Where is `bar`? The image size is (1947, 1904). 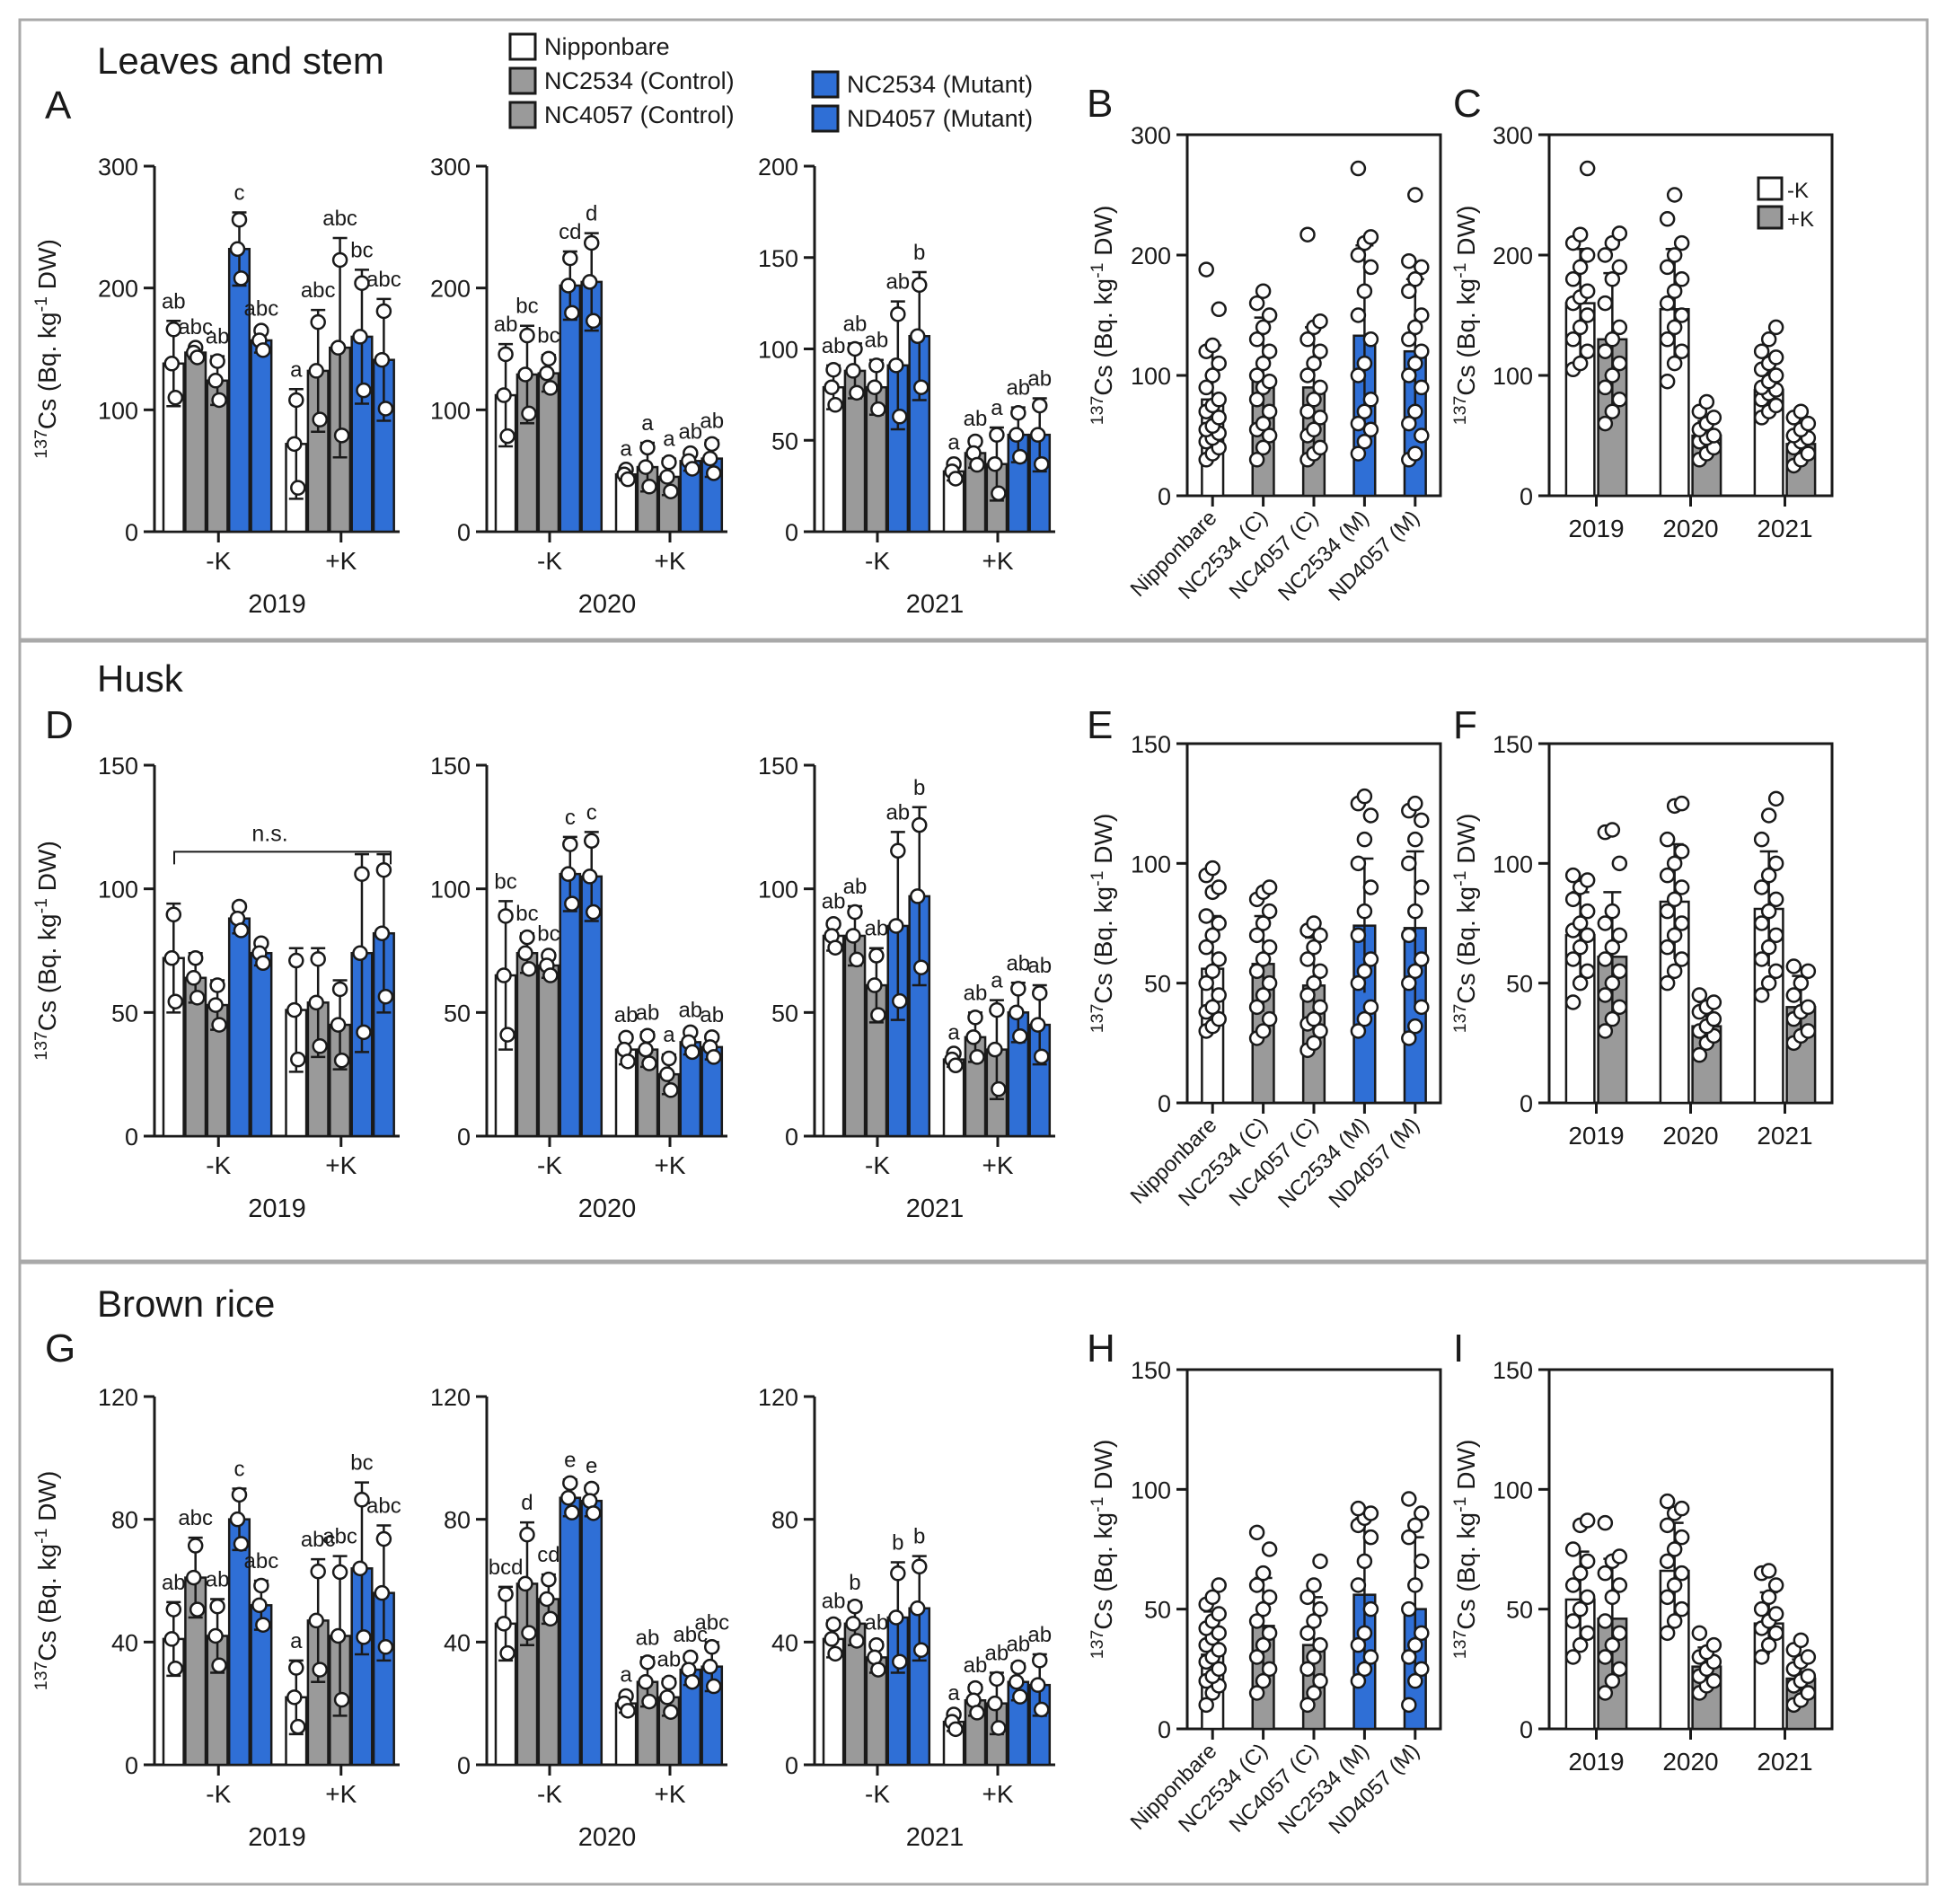 bar is located at coordinates (527, 1045).